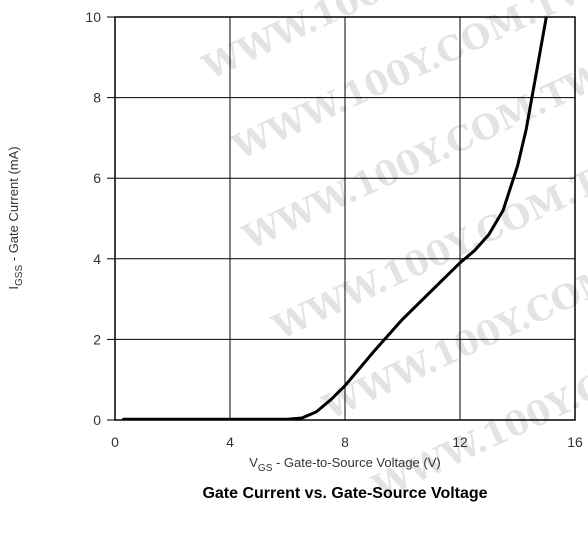  What do you see at coordinates (97, 178) in the screenshot?
I see `y-tick-label: 6` at bounding box center [97, 178].